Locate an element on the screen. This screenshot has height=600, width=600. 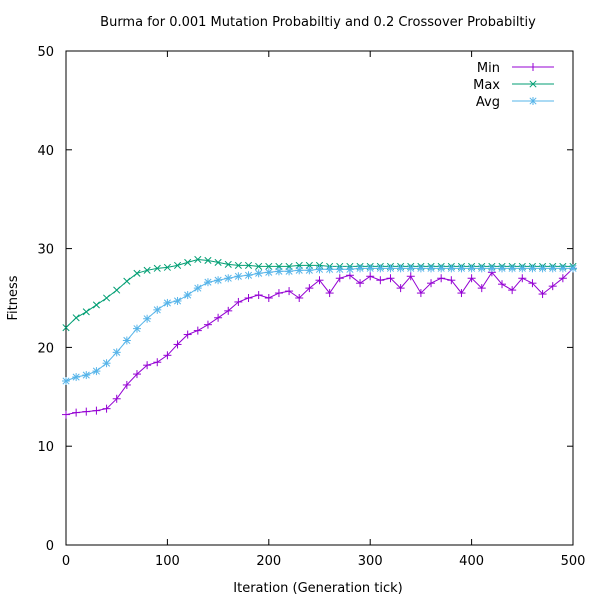
y-tick-label: 30 is located at coordinates (45, 250).